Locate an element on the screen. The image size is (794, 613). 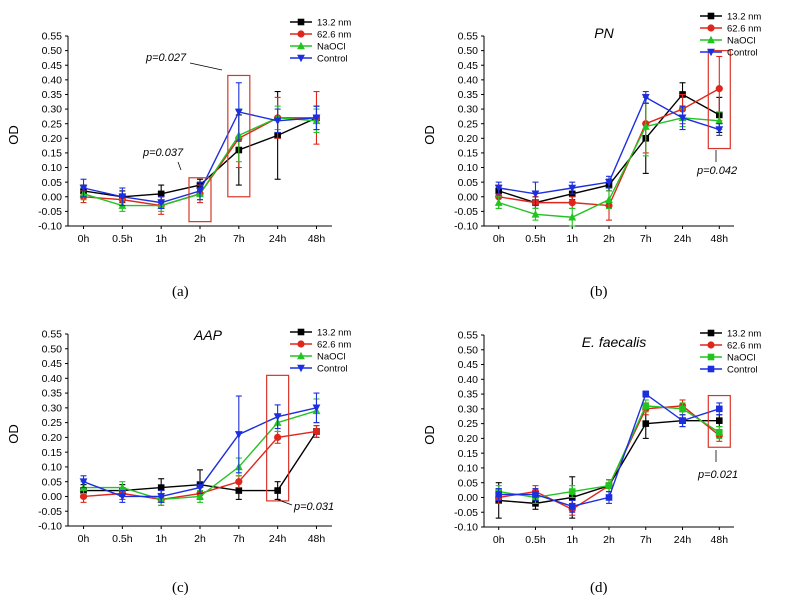
x-tick-label: 24h is located at coordinates (683, 239).